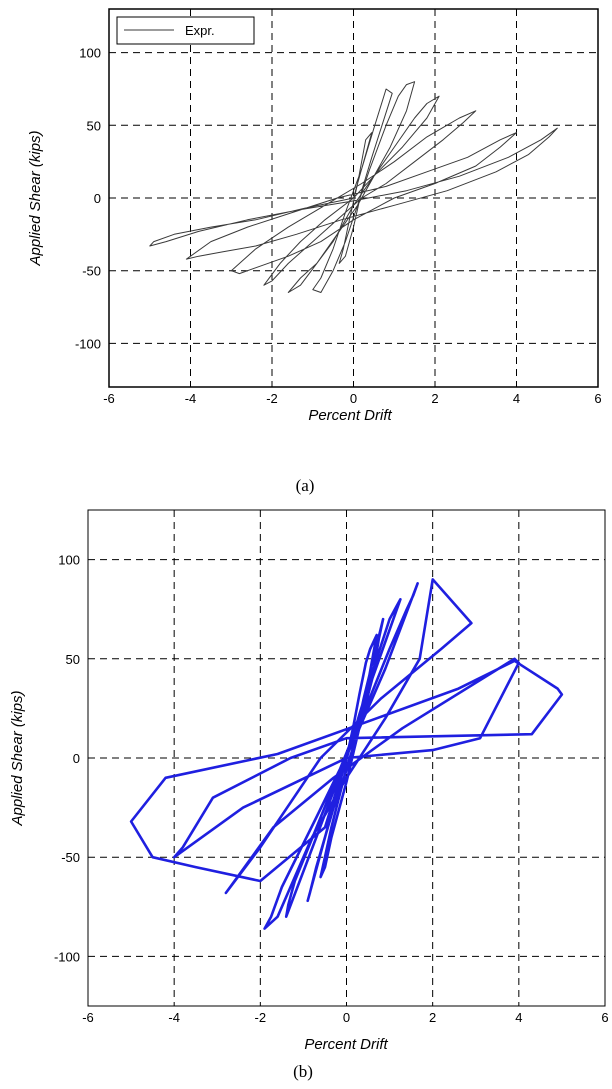 This screenshot has width=612, height=1089. Describe the element at coordinates (17, 758) in the screenshot. I see `y-axis-label-b: Applied Shear (kips)` at that location.